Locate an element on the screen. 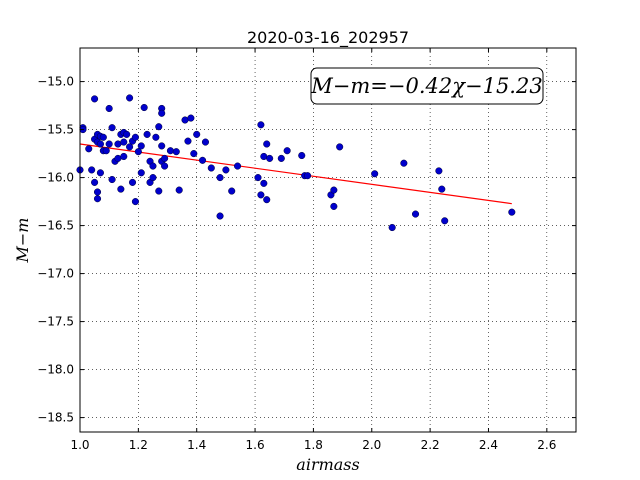  x-tick-label: 1.2 is located at coordinates (138, 445).